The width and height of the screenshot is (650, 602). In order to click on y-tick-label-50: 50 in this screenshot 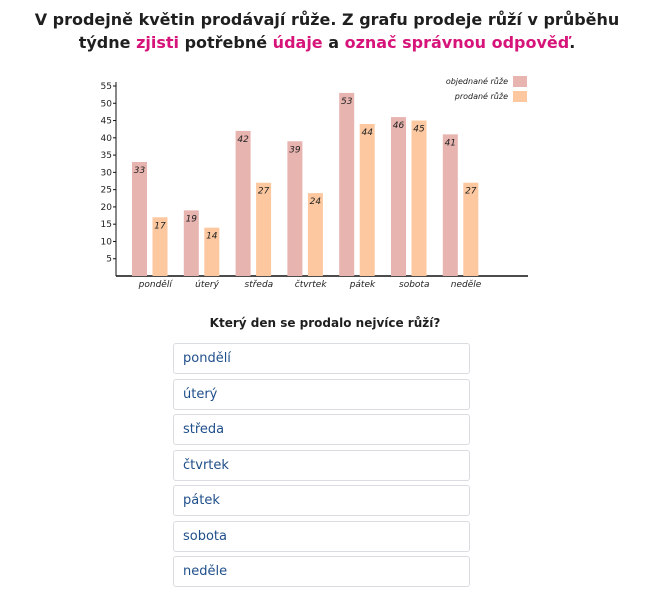, I will do `click(107, 104)`.